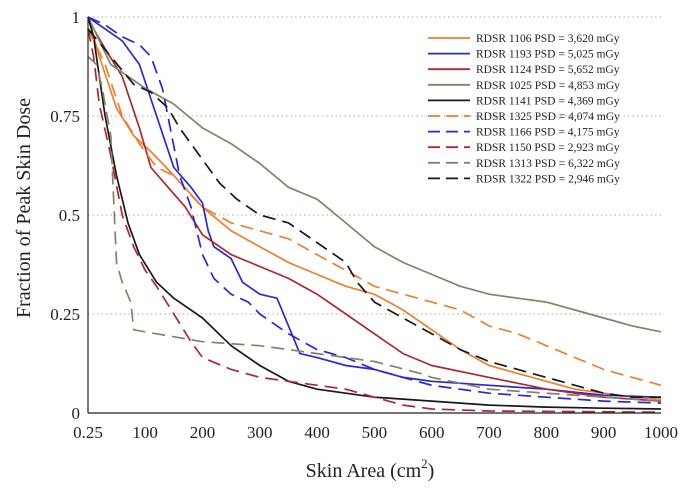 The width and height of the screenshot is (694, 489). What do you see at coordinates (317, 432) in the screenshot?
I see `x-tick-label: 400` at bounding box center [317, 432].